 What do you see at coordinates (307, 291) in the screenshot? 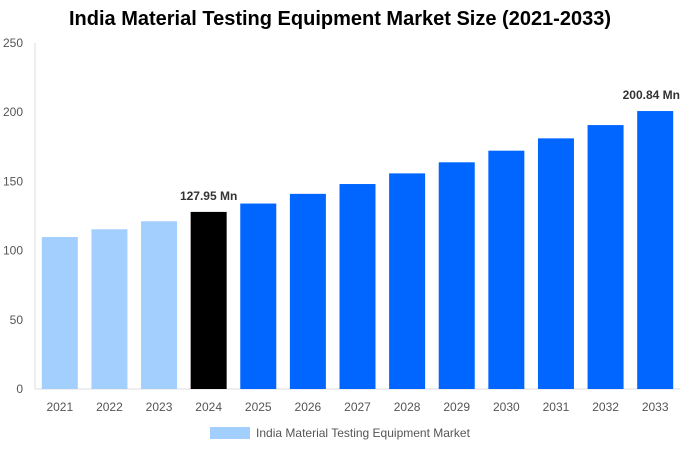
I see `bar-2026` at bounding box center [307, 291].